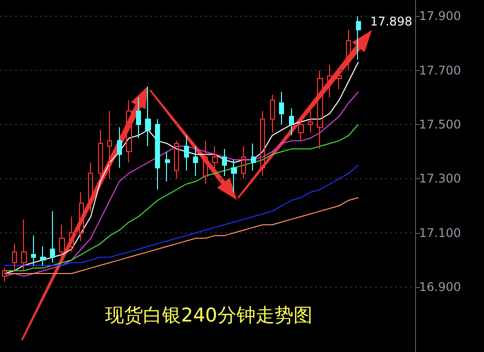  I want to click on y-tick-label: 17.700, so click(440, 70).